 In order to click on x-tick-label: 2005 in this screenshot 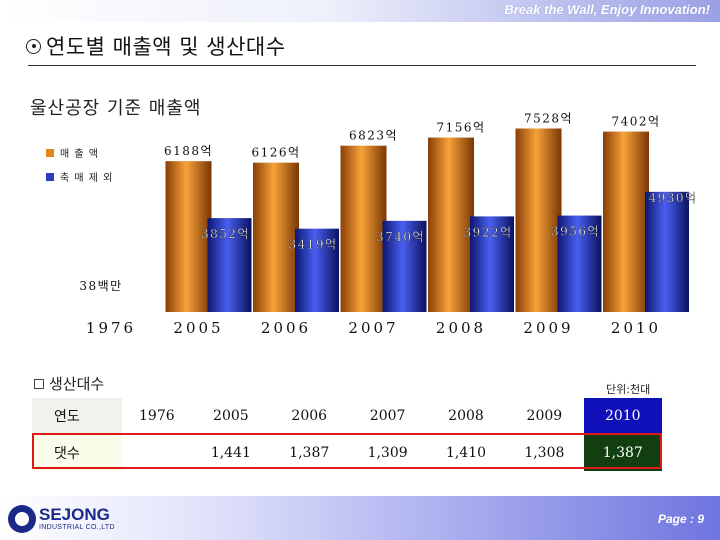, I will do `click(198, 328)`.